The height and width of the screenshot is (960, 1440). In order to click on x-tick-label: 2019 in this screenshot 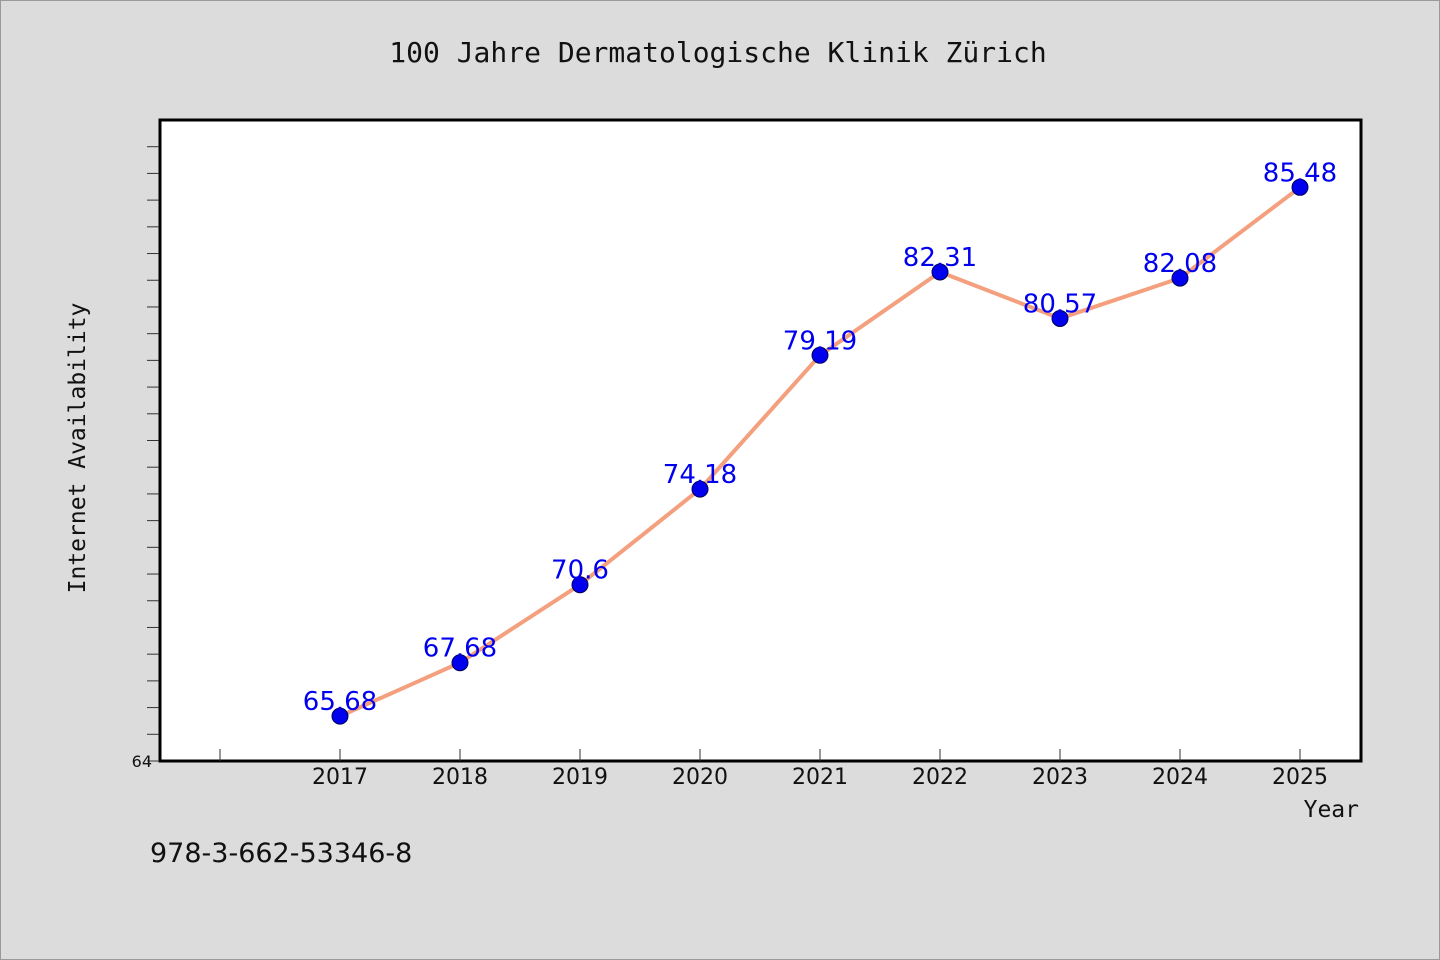, I will do `click(580, 777)`.